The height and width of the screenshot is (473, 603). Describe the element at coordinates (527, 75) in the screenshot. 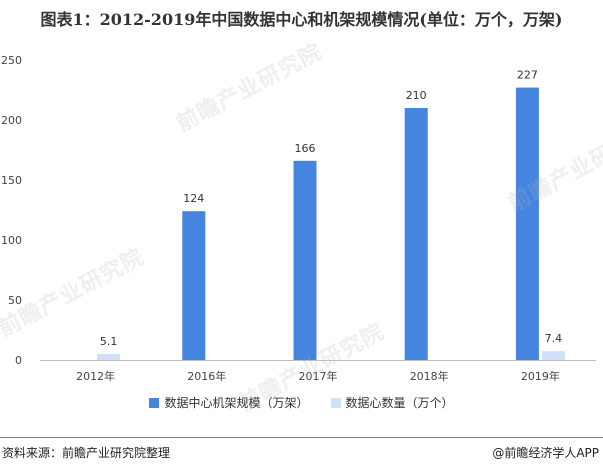

I see `data-label: 227` at that location.